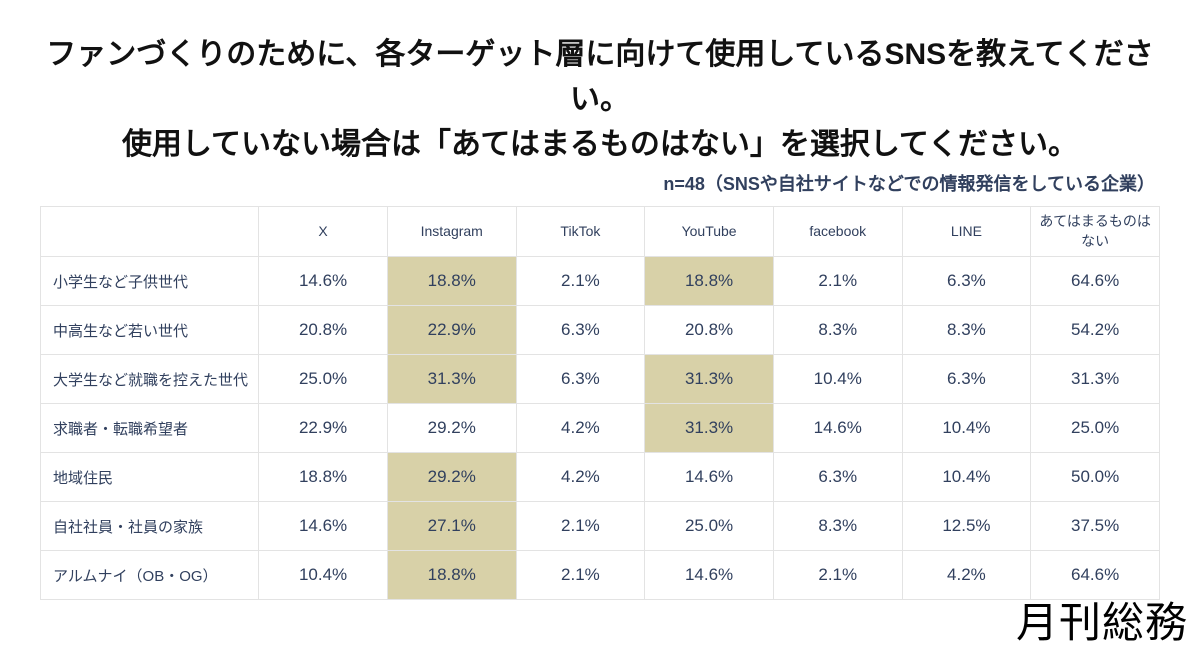 This screenshot has width=1200, height=660. What do you see at coordinates (600, 77) in the screenshot?
I see `title-line-1: ファンづくりのために、各ターゲット層に向けて使用しているSNSを教えてください。` at bounding box center [600, 77].